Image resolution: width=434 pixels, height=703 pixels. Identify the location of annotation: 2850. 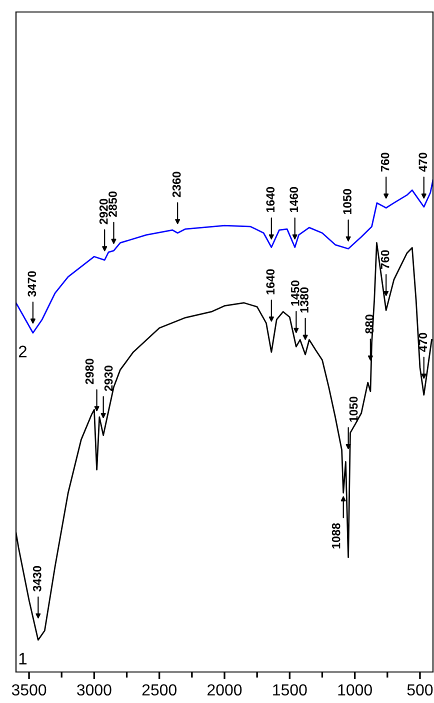
(112, 204).